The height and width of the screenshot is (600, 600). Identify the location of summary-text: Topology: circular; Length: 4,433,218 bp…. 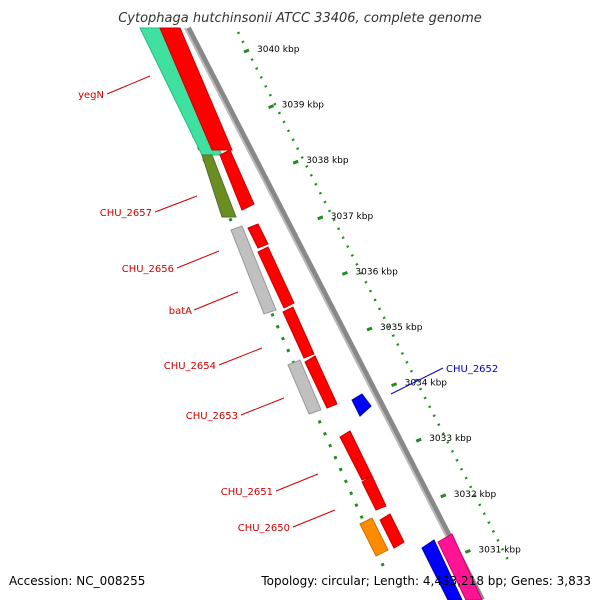
(425, 581).